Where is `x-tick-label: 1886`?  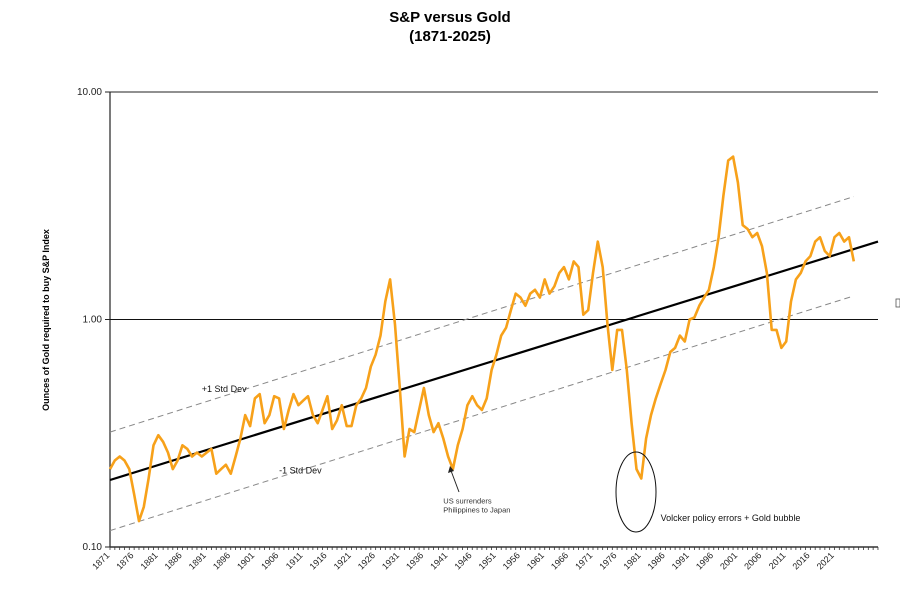
x-tick-label: 1886 is located at coordinates (173, 560).